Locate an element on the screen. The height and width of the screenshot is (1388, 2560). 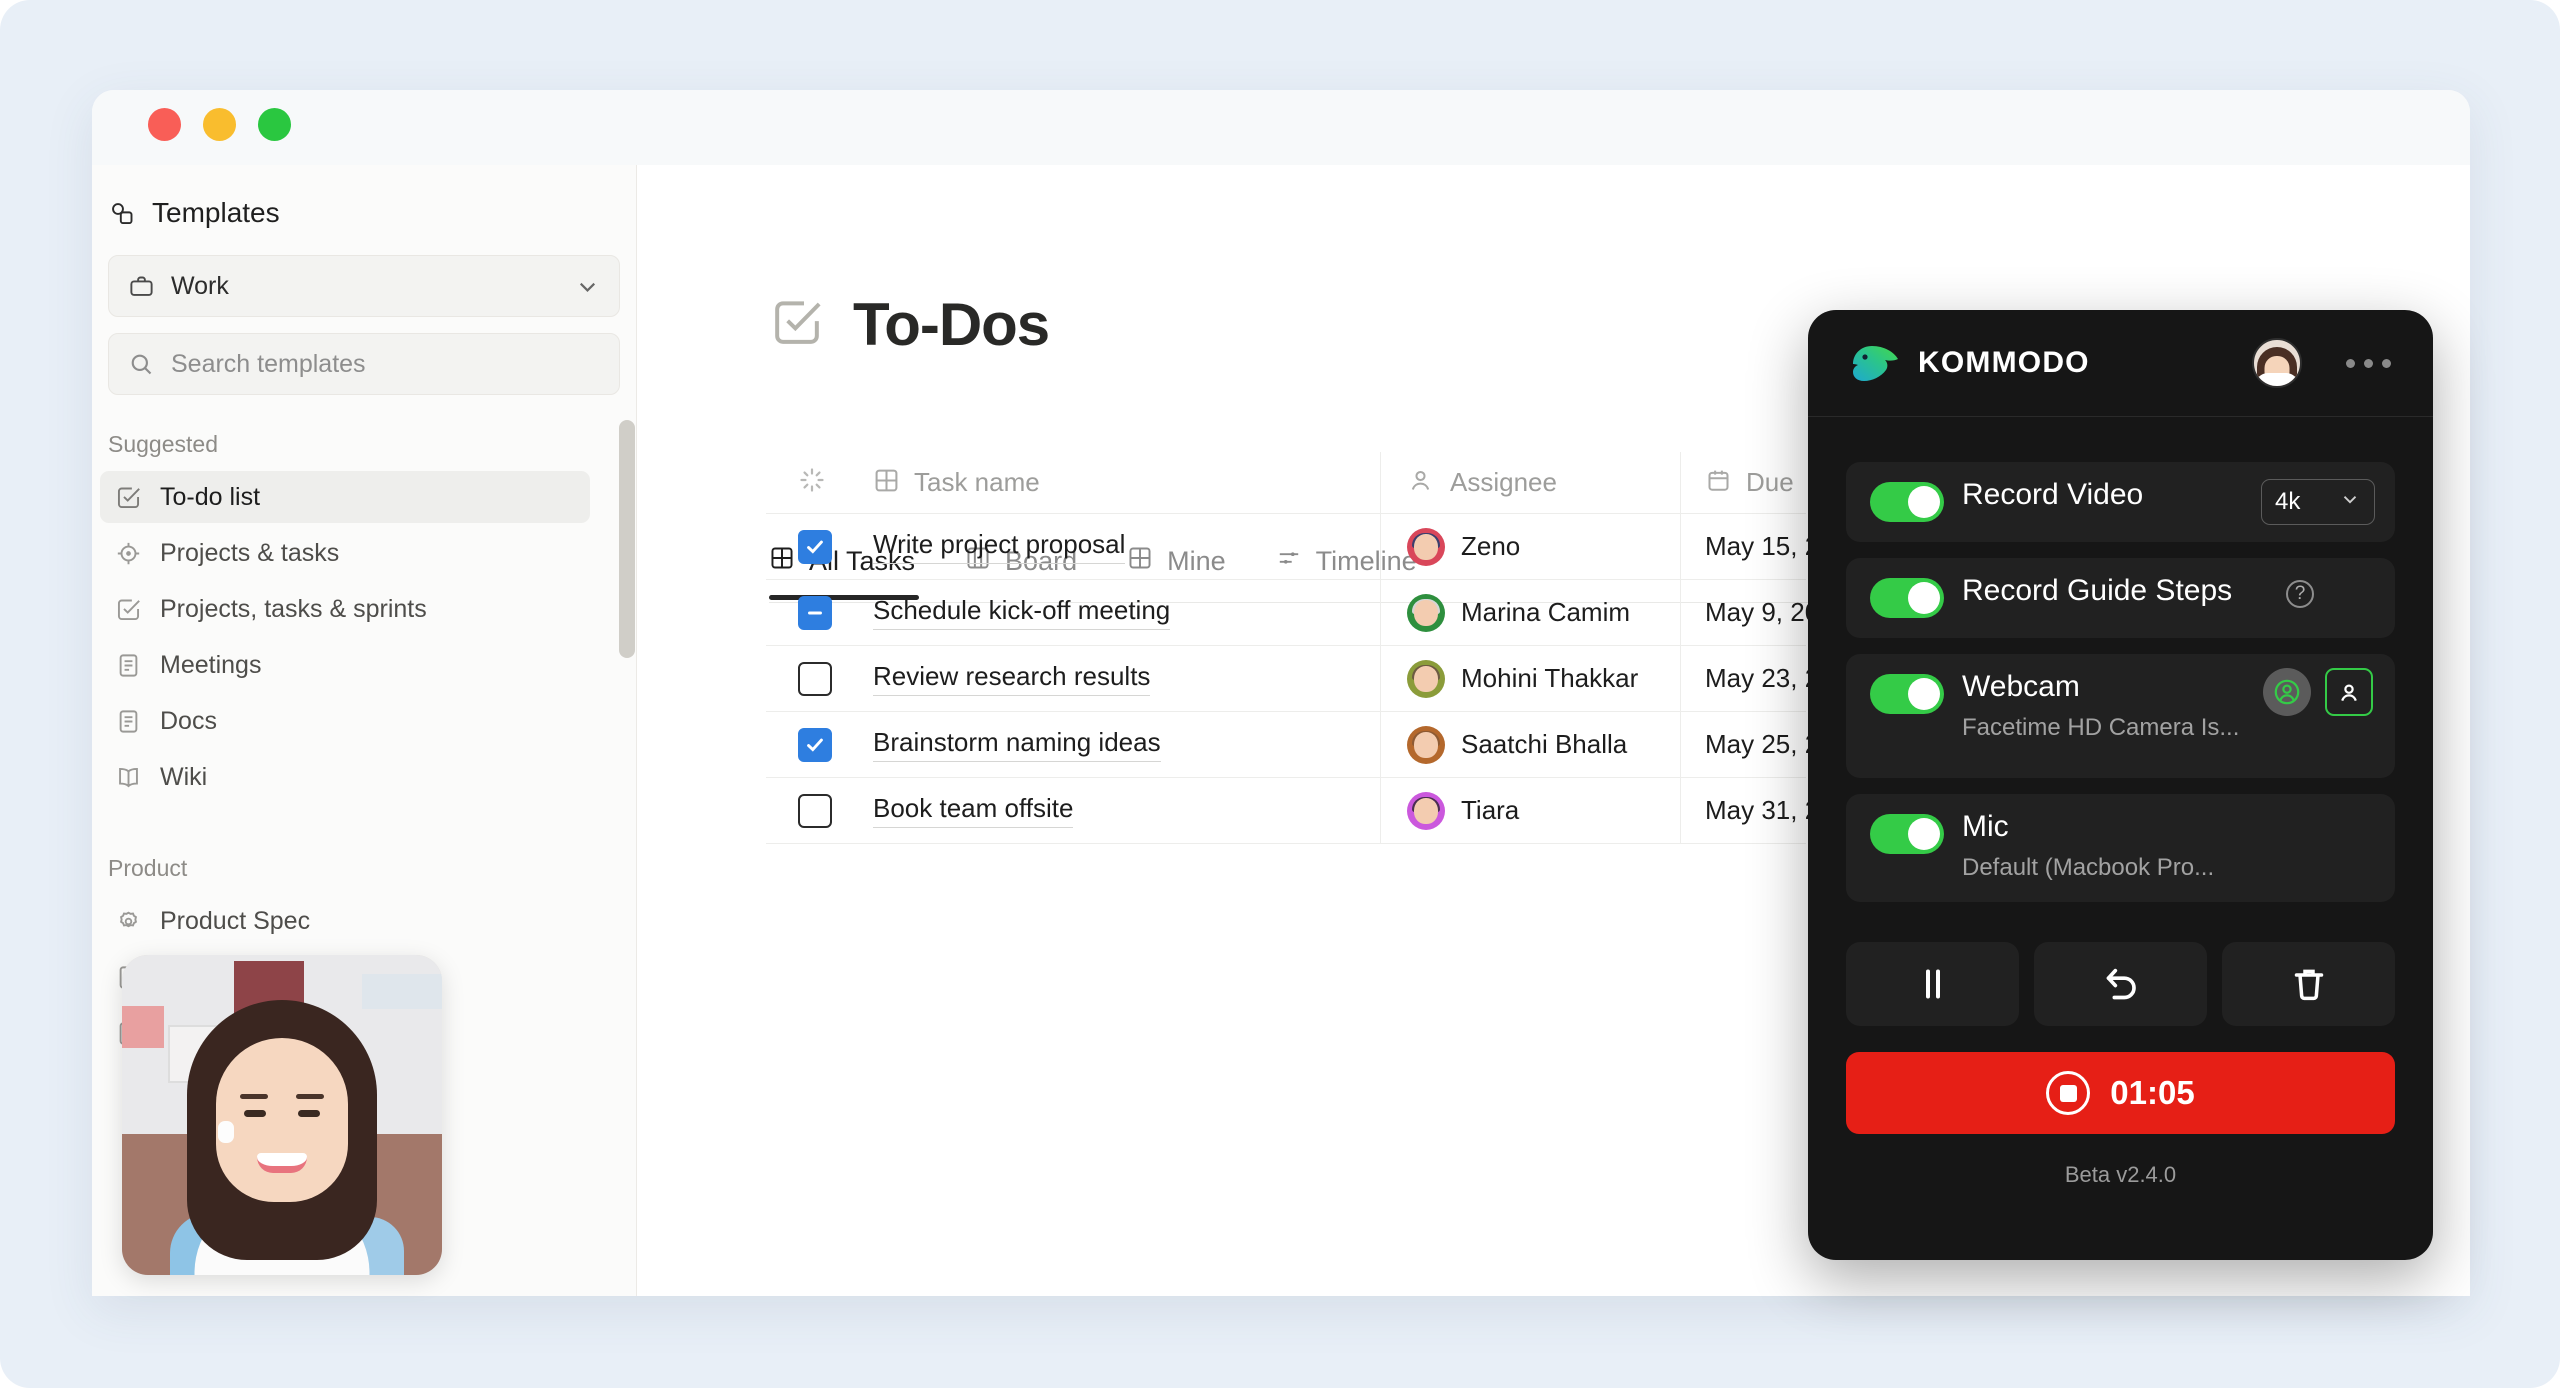
record-stop-button: 01:05 is located at coordinates (2120, 1093).